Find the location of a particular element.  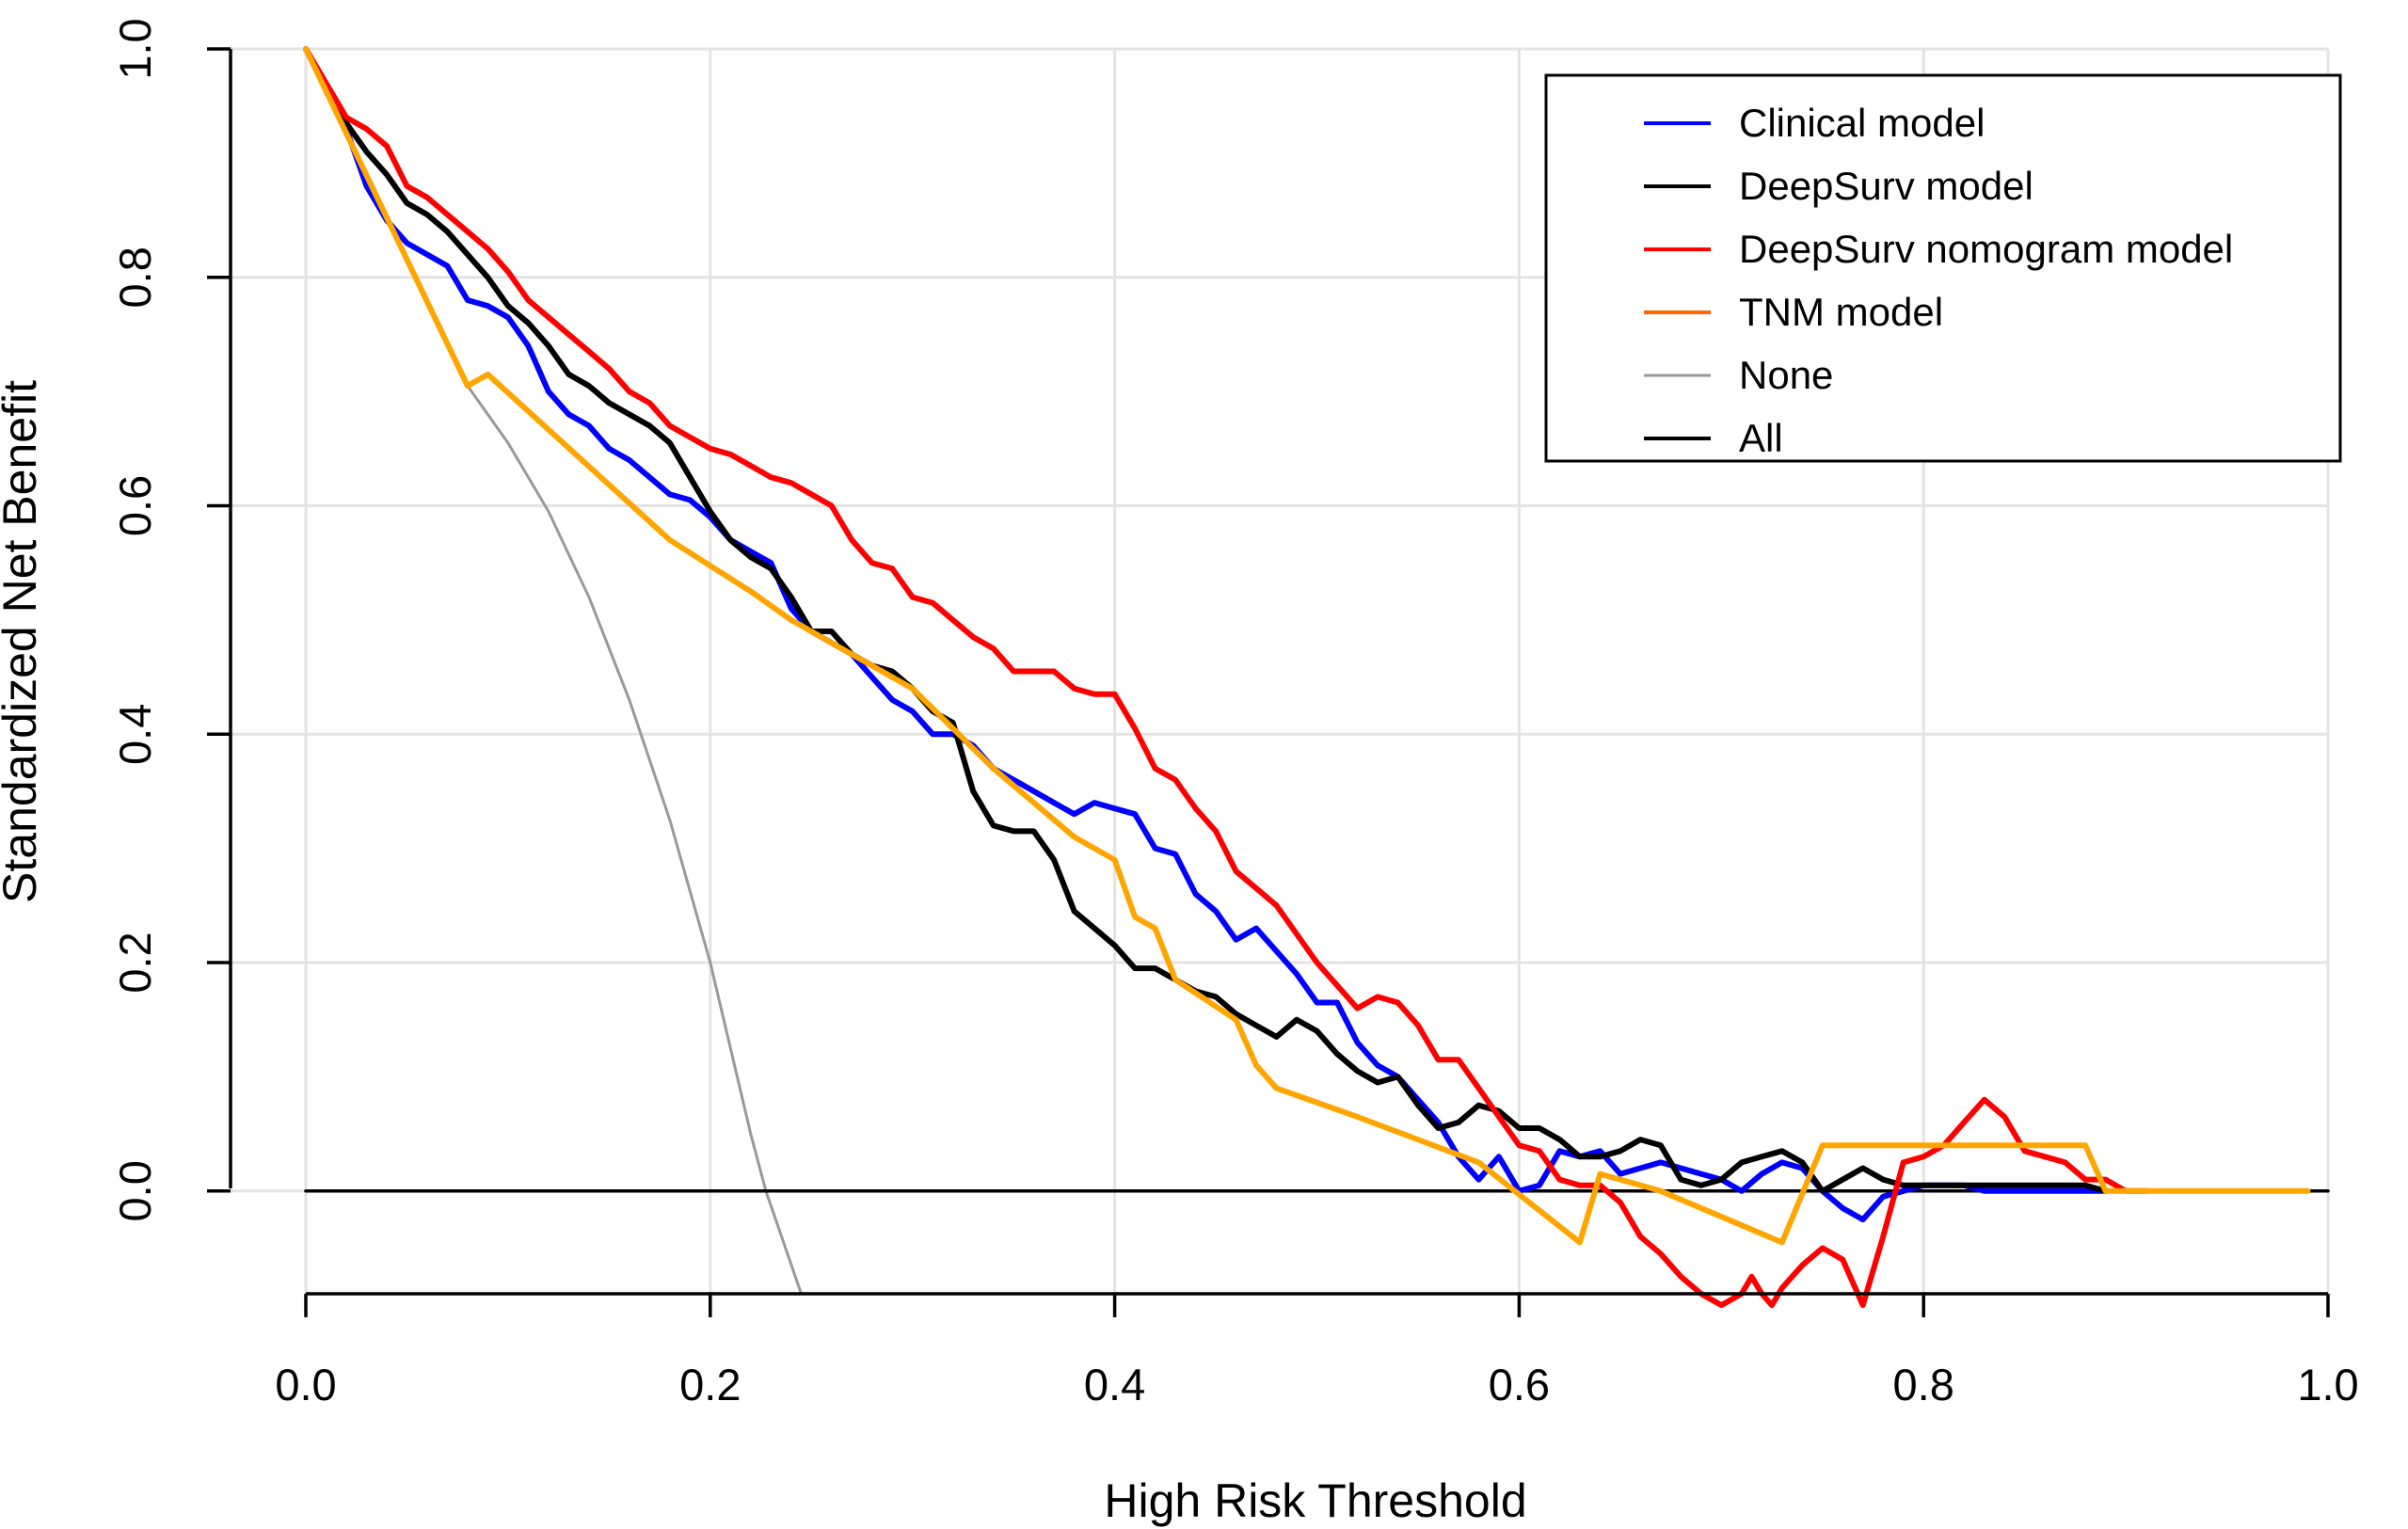

x-tick-label: 0.0 is located at coordinates (305, 1385).